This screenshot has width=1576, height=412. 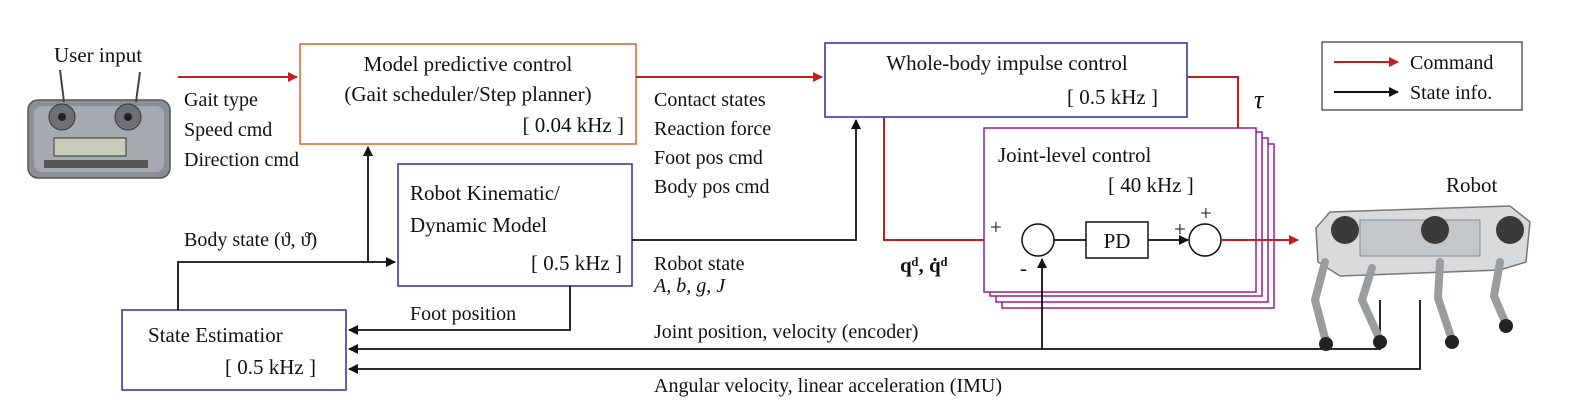 What do you see at coordinates (699, 264) in the screenshot?
I see `robot-state-label: Robot state` at bounding box center [699, 264].